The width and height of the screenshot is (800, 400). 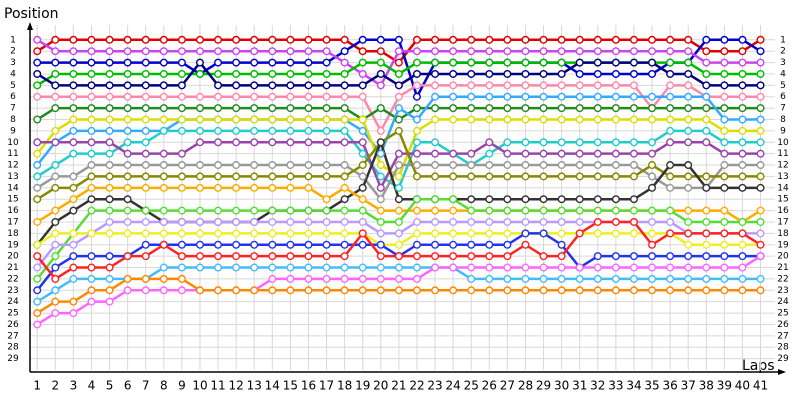 What do you see at coordinates (783, 97) in the screenshot?
I see `y-tick-label-right: 6` at bounding box center [783, 97].